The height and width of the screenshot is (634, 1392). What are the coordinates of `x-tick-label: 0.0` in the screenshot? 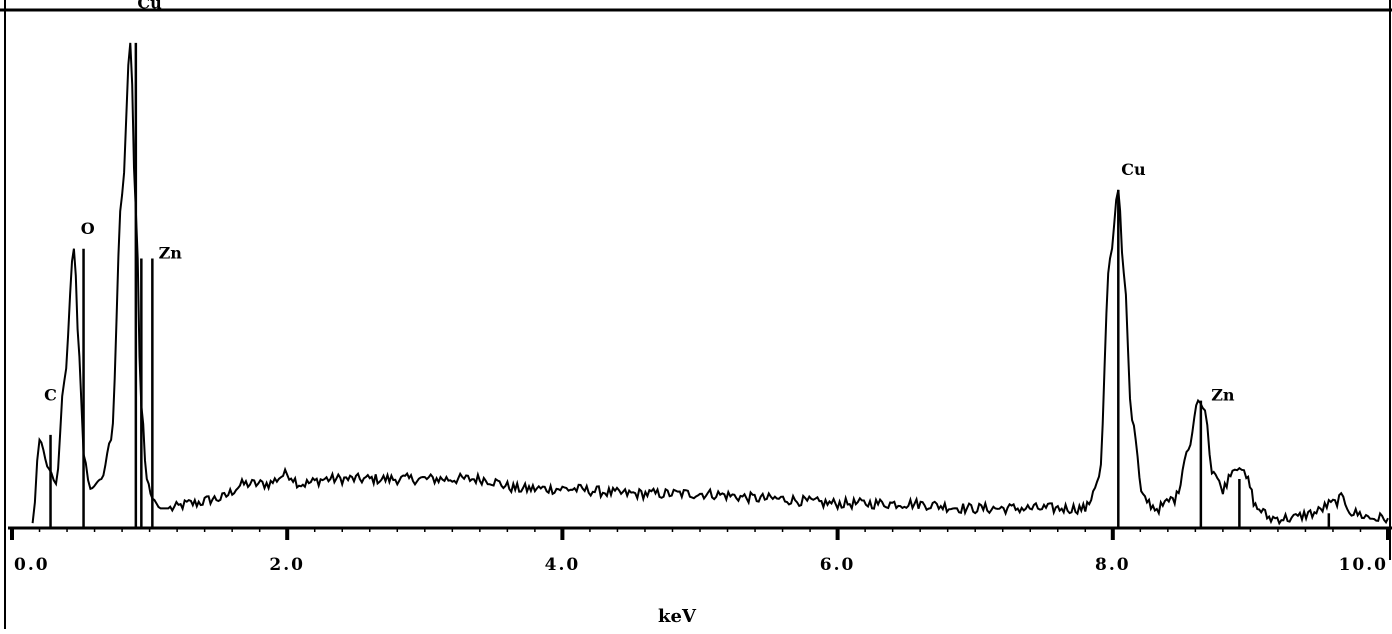 It's located at (32, 565).